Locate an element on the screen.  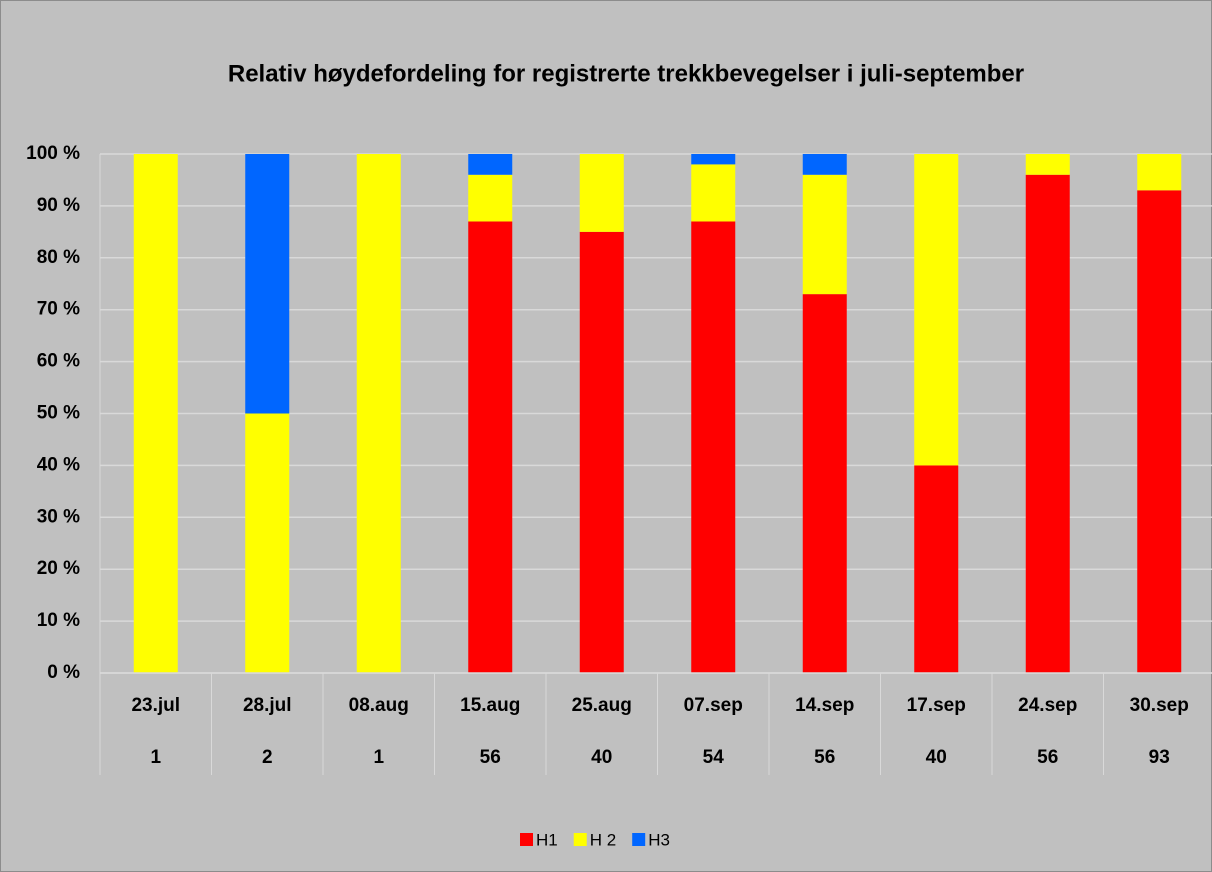
y-tick-label: 80 % is located at coordinates (58, 257).